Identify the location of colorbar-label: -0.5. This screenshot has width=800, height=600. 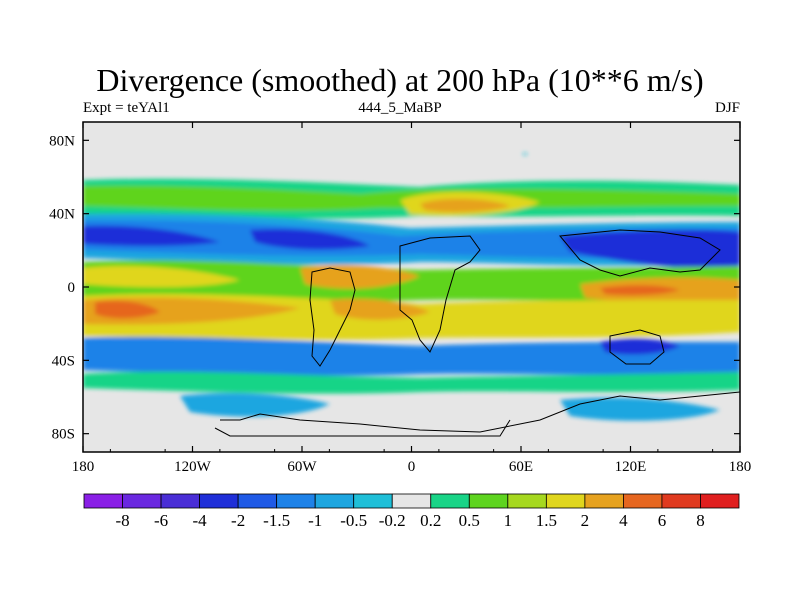
(353, 520).